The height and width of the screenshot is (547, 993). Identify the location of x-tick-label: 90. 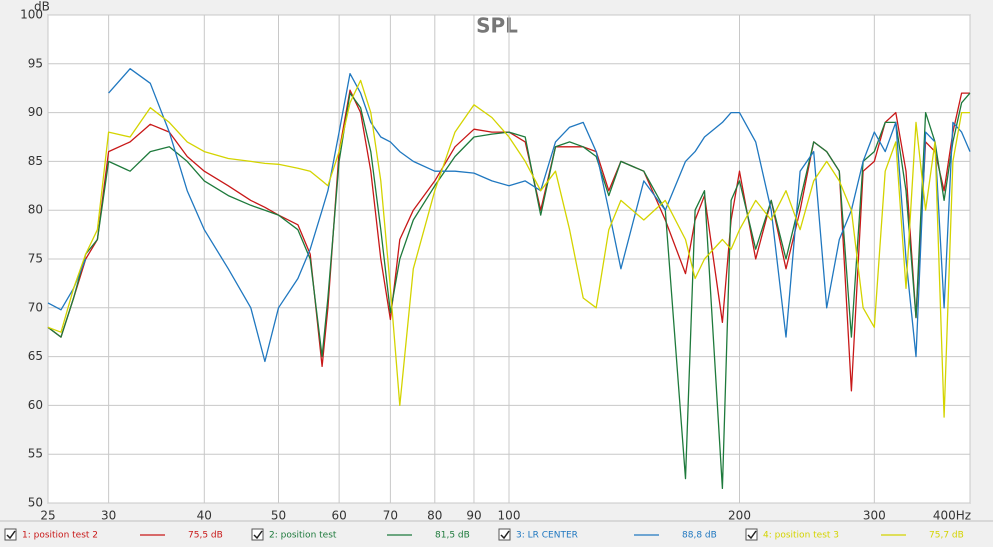
(473, 516).